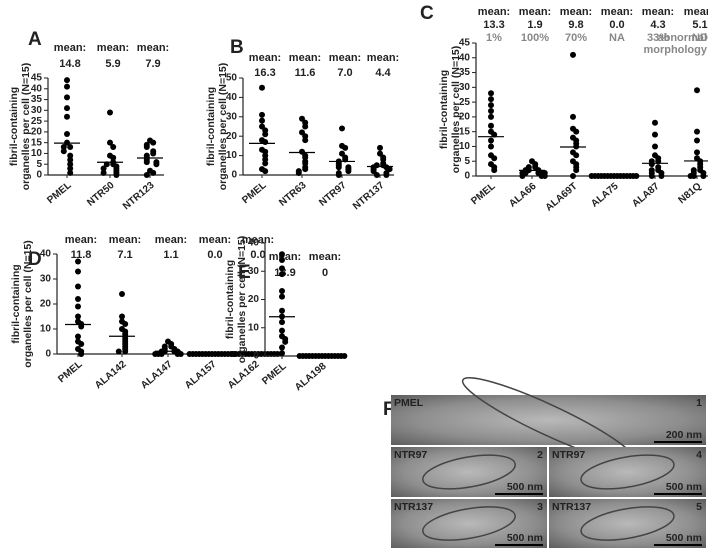 Image resolution: width=708 pixels, height=549 pixels. Describe the element at coordinates (81, 255) in the screenshot. I see `mean-value: 11.8` at that location.